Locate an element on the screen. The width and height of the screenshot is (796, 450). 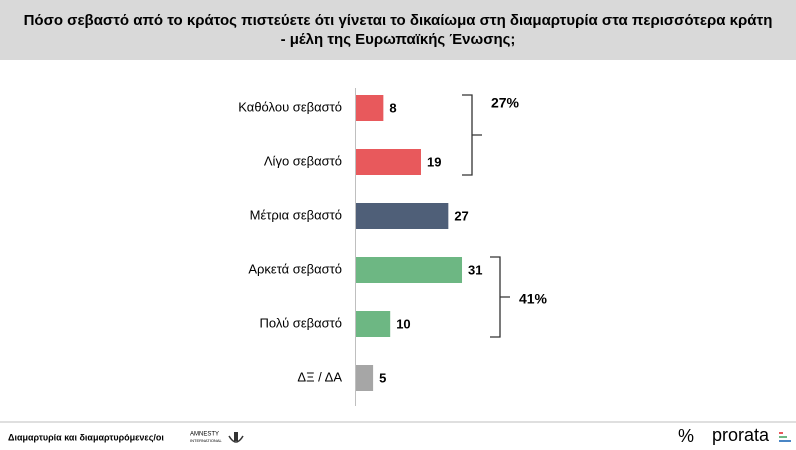
brand-bars is located at coordinates (785, 437).